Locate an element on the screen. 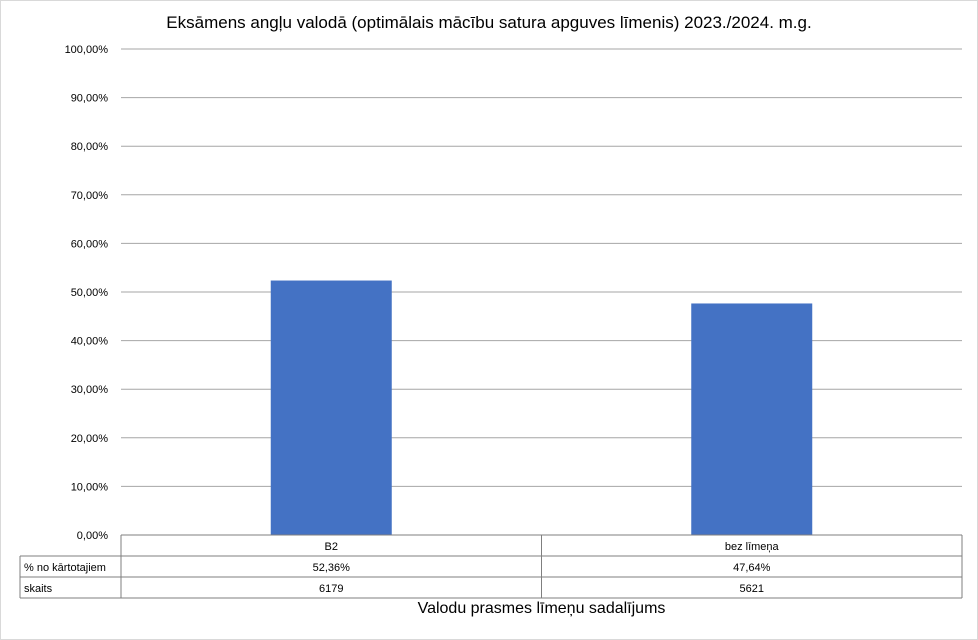 The height and width of the screenshot is (640, 978). x-axis-title: Valodu prasmes līmeņu sadalījums is located at coordinates (541, 608).